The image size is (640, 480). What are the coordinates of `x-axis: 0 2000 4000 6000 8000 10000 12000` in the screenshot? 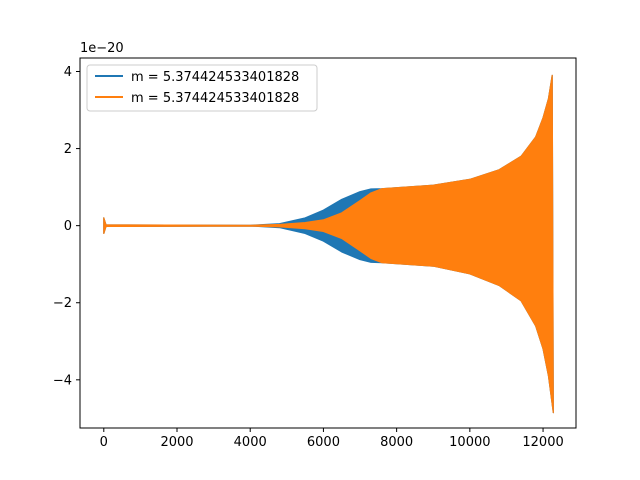 It's located at (332, 439).